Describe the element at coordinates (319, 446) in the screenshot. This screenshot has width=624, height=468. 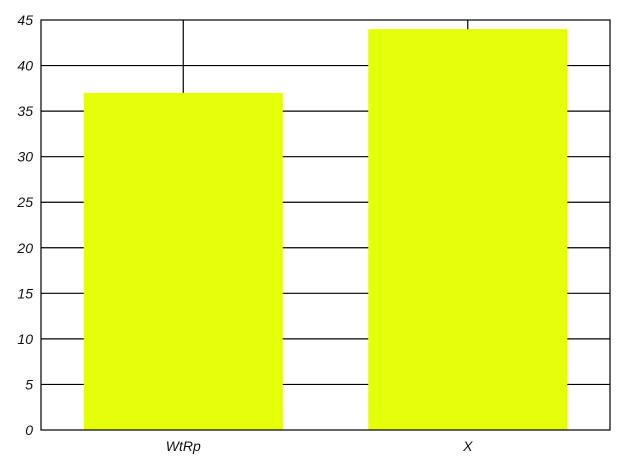
I see `x-axis-ticks: WtRp X` at that location.